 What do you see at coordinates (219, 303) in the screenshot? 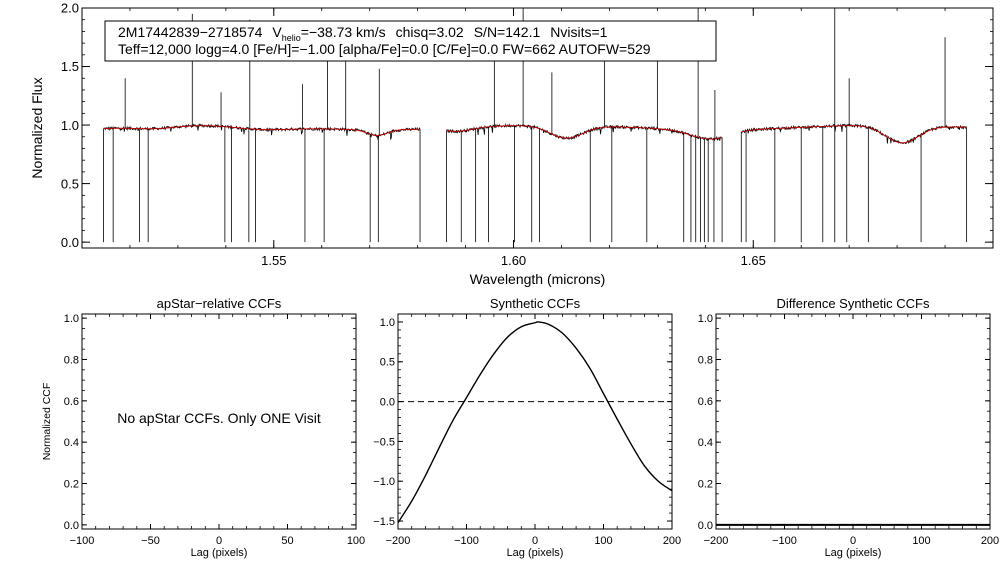
I see `panel-title: apStar−relative CCFs` at bounding box center [219, 303].